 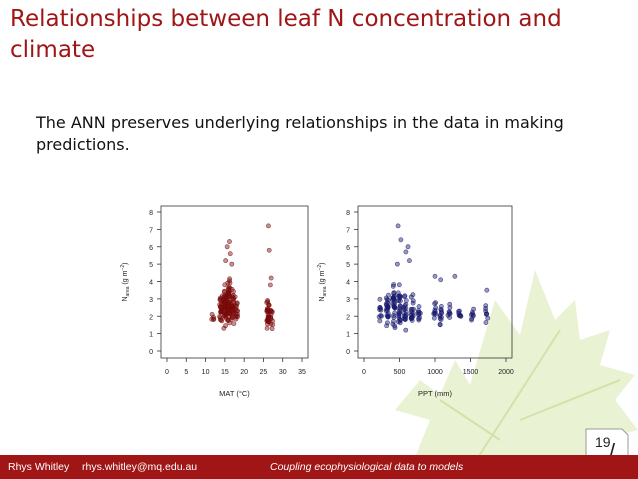 What do you see at coordinates (206, 372) in the screenshot?
I see `x-tick-label: 10` at bounding box center [206, 372].